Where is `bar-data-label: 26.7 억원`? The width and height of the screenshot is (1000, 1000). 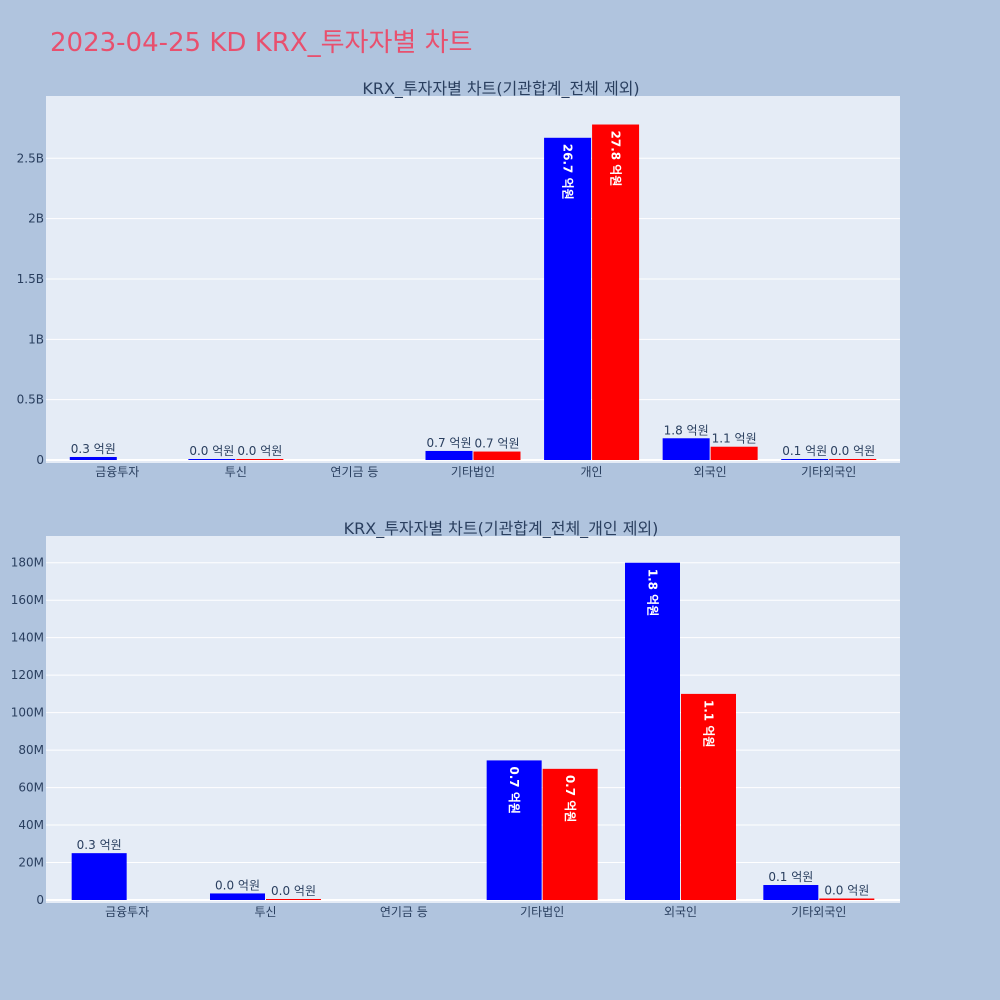 bar-data-label: 26.7 억원 is located at coordinates (568, 172).